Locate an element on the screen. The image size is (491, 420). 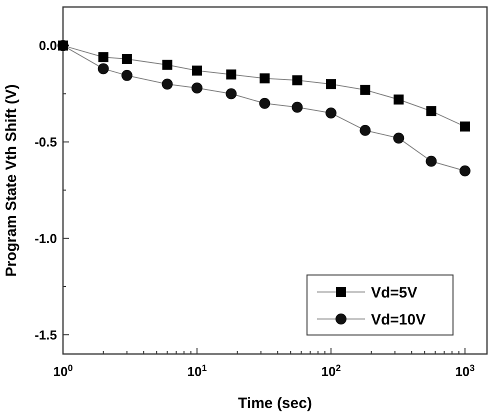
y-tick-label: -1.0 is located at coordinates (45, 238).